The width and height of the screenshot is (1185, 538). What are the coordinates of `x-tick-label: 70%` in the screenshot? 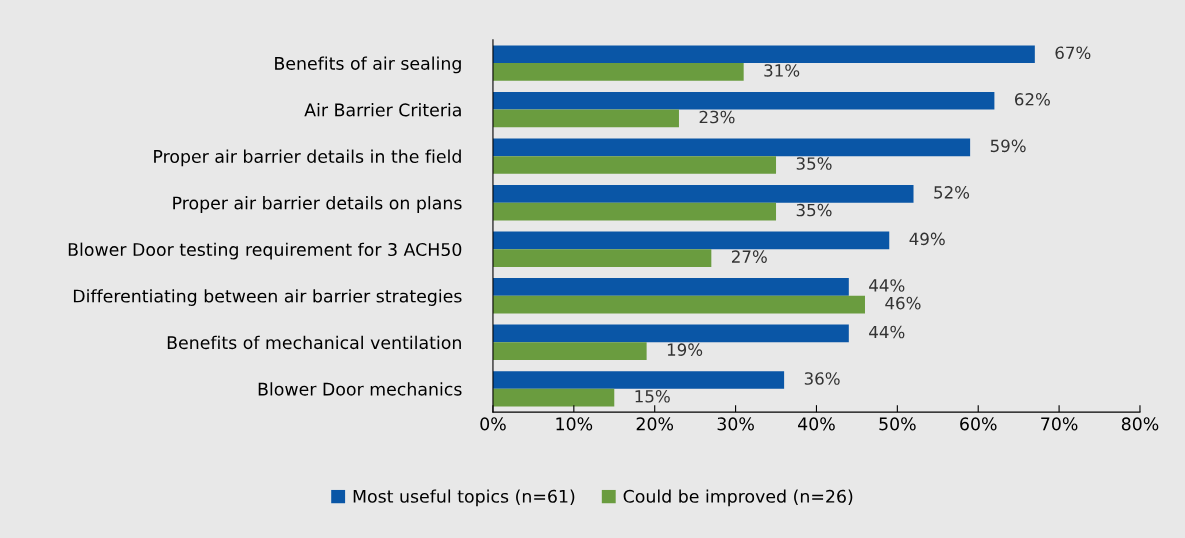 It's located at (1059, 424).